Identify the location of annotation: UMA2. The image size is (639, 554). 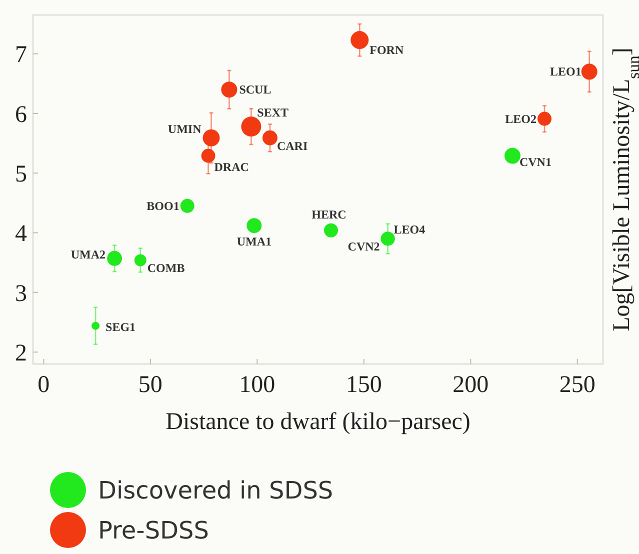
(88, 254).